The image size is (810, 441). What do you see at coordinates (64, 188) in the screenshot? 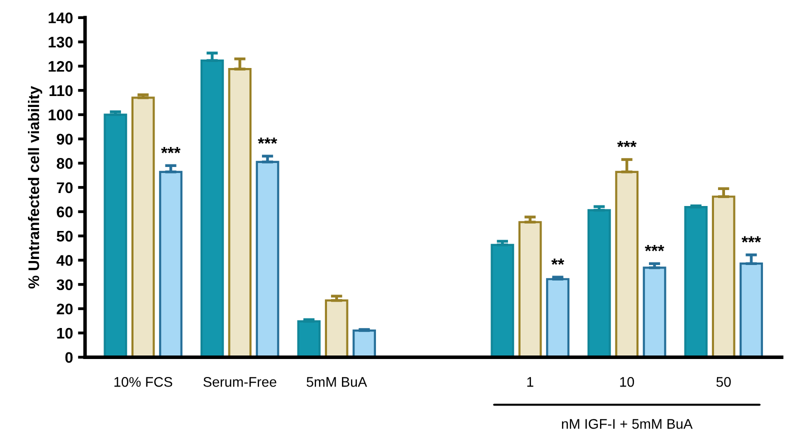
I see `y-tick-label: 70` at bounding box center [64, 188].